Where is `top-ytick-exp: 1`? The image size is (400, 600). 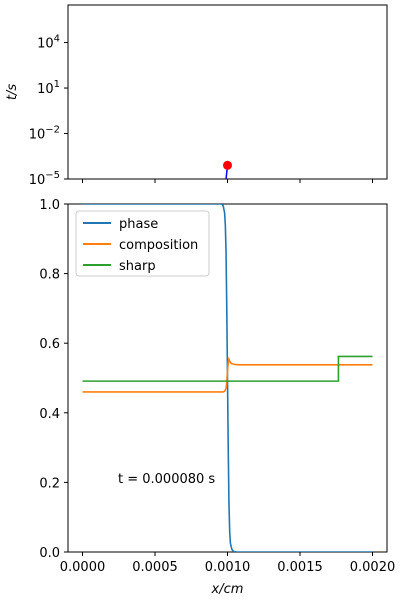 top-ytick-exp: 1 is located at coordinates (57, 84).